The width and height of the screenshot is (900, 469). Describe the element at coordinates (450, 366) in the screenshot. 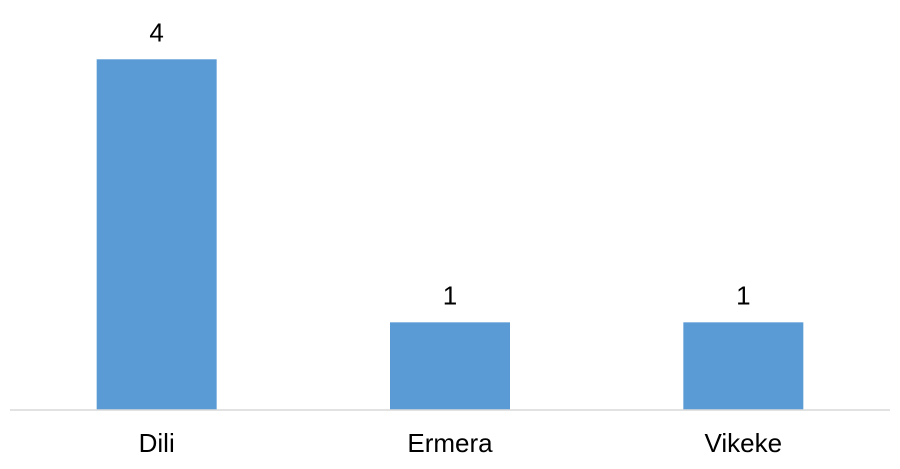

I see `bar-ermera` at that location.